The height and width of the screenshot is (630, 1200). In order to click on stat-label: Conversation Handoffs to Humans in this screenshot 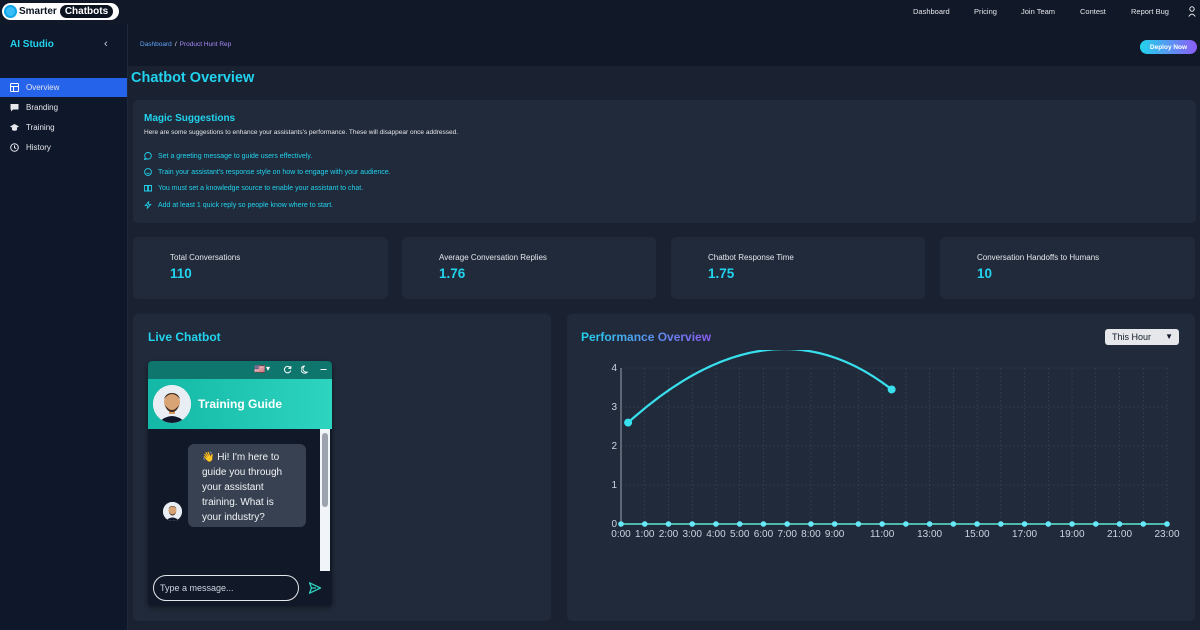, I will do `click(1038, 257)`.